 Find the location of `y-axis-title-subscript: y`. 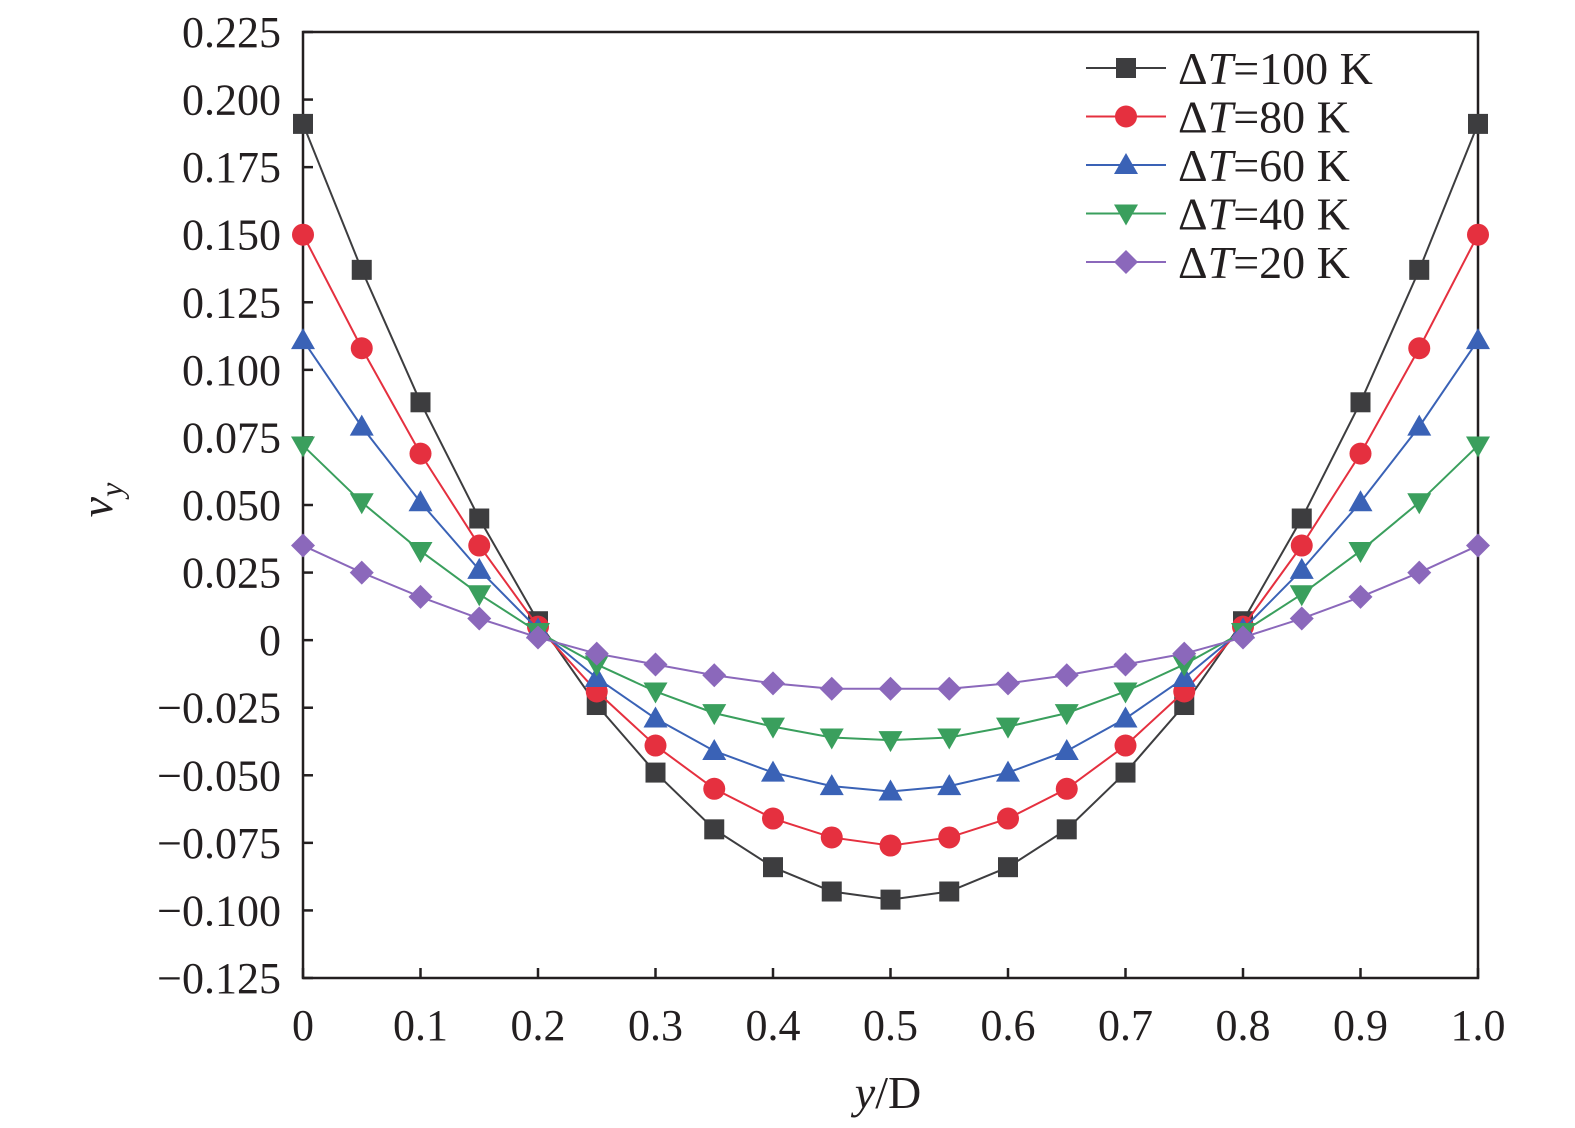

y-axis-title-subscript: y is located at coordinates (111, 491).